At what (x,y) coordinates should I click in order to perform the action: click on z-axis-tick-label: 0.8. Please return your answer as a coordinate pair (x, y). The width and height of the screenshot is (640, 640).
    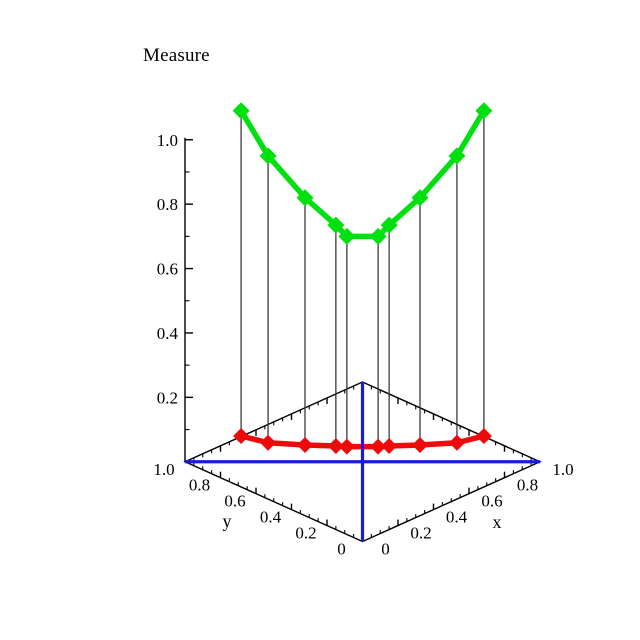
    Looking at the image, I should click on (167, 204).